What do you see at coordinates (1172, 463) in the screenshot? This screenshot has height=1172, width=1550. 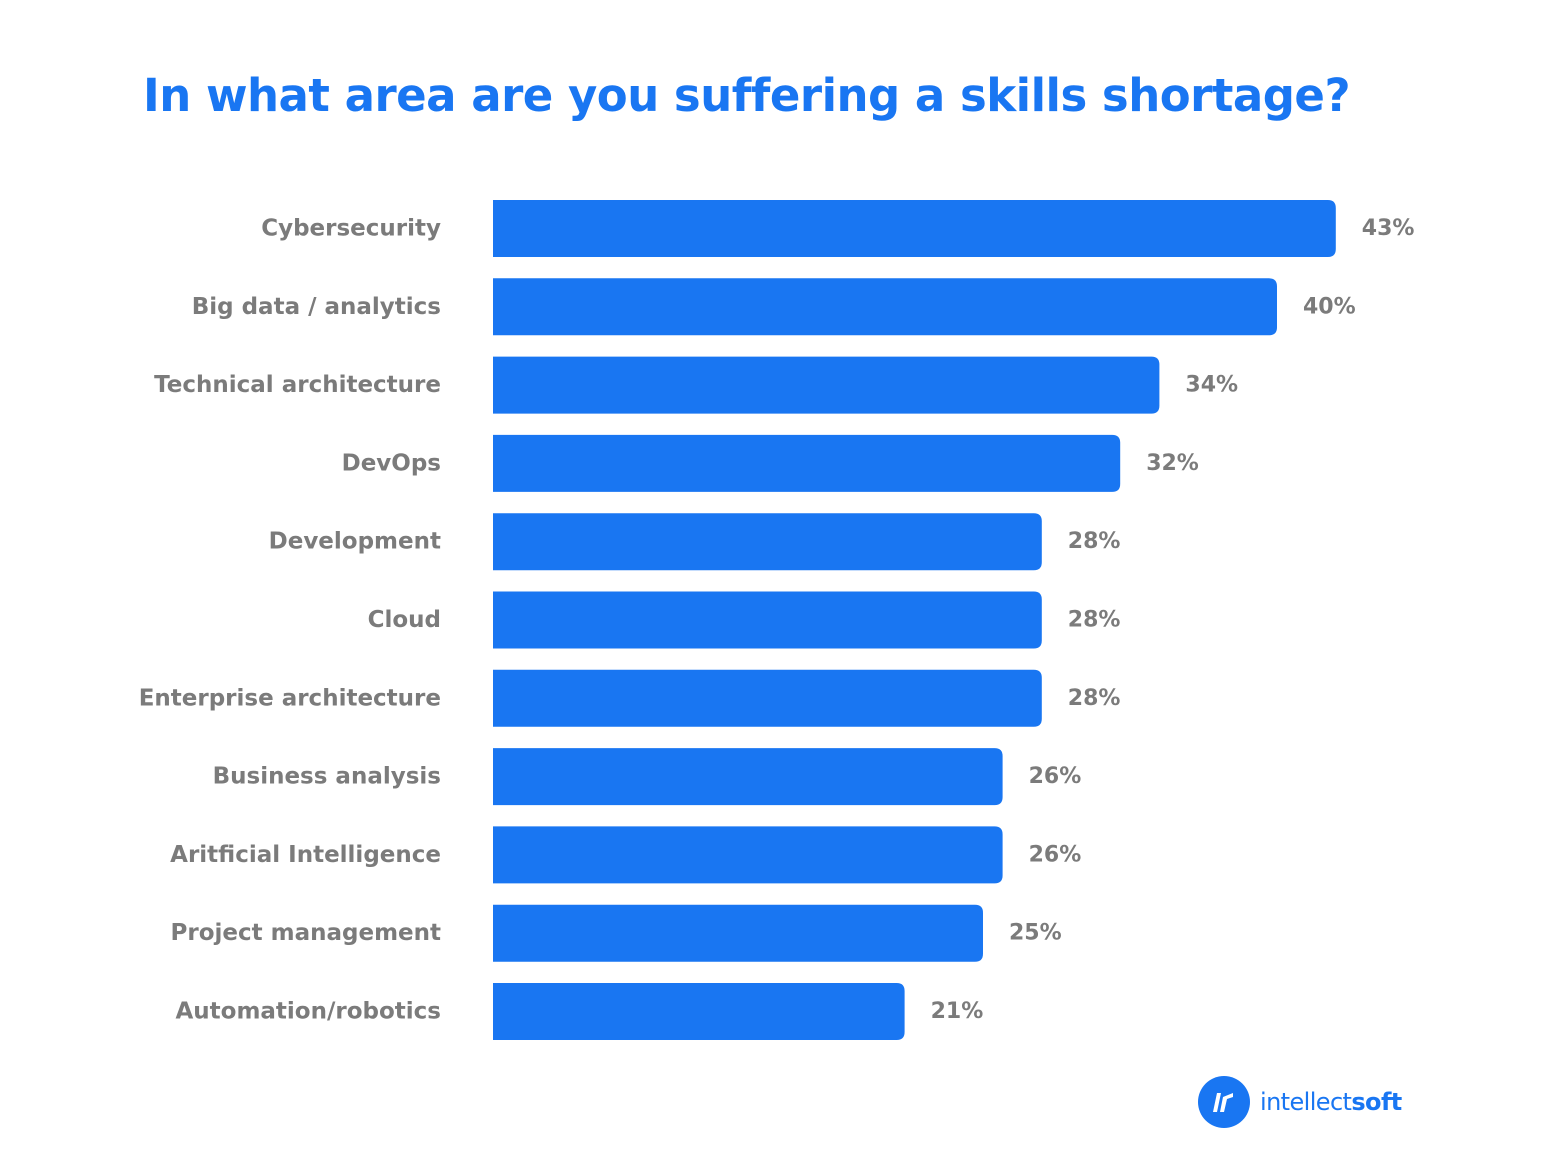 I see `value-label: 32%` at bounding box center [1172, 463].